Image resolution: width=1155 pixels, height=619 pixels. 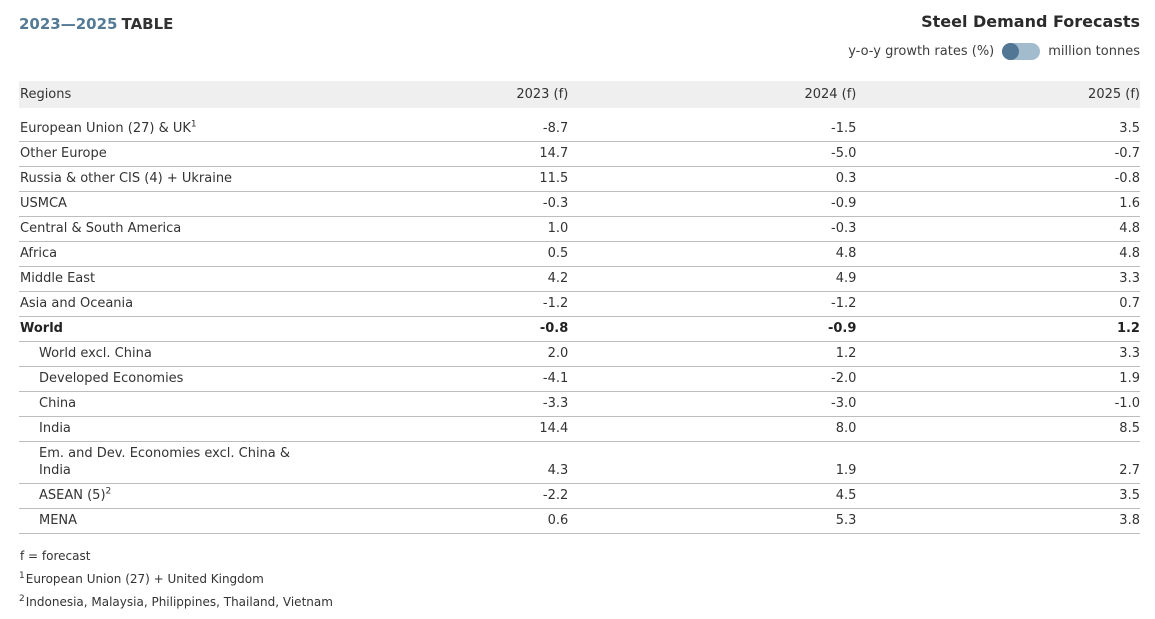 I want to click on value-cell: 14.7, so click(x=554, y=153).